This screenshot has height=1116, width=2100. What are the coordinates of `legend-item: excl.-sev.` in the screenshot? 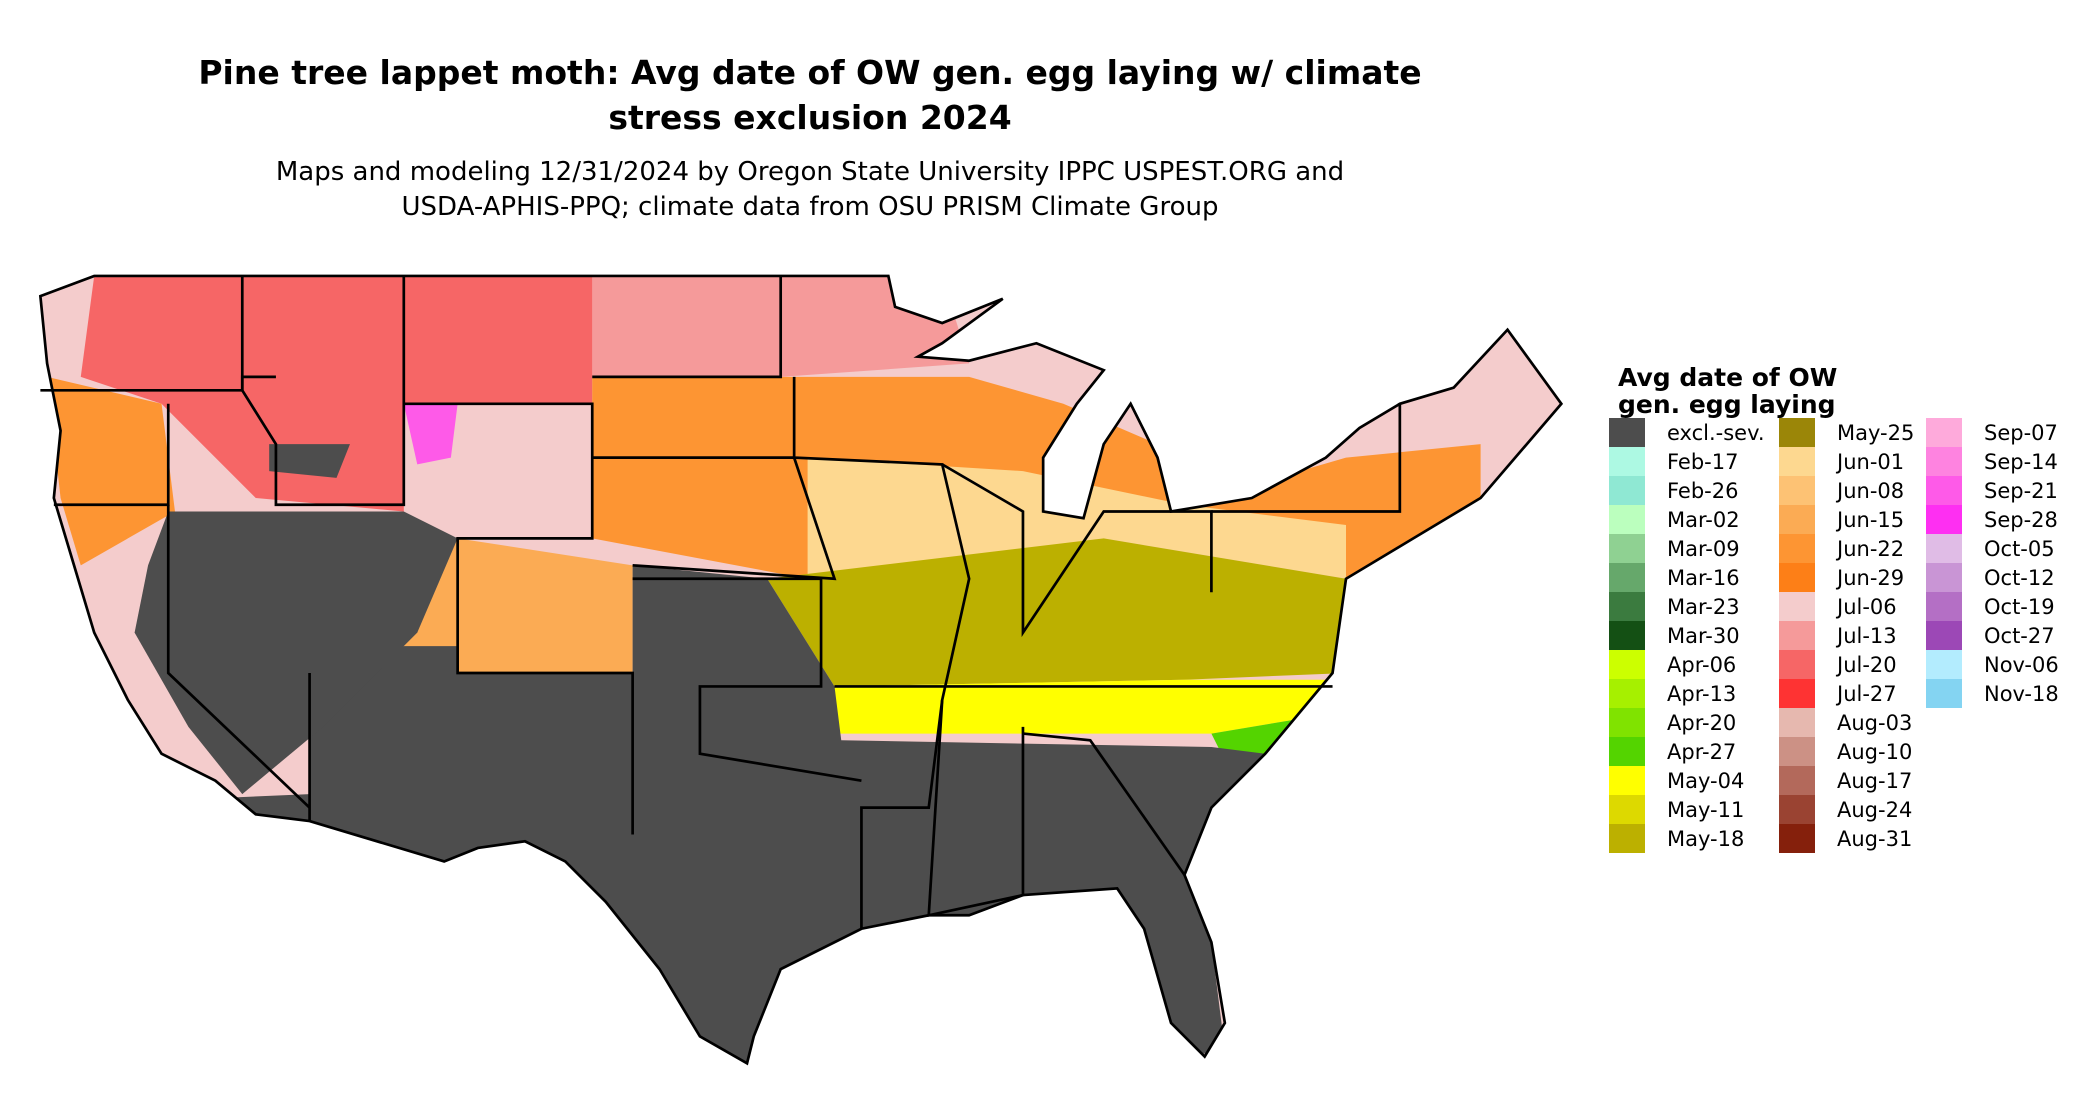 It's located at (1687, 432).